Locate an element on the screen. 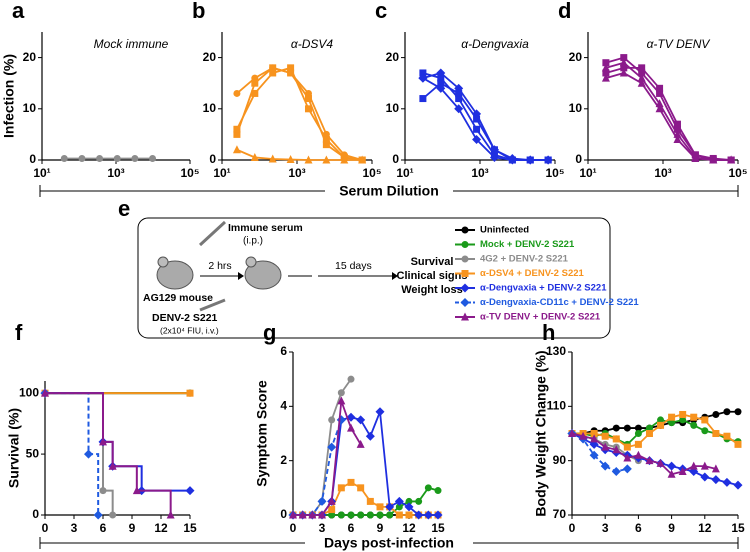 The image size is (750, 552). readout: Survival is located at coordinates (432, 262).